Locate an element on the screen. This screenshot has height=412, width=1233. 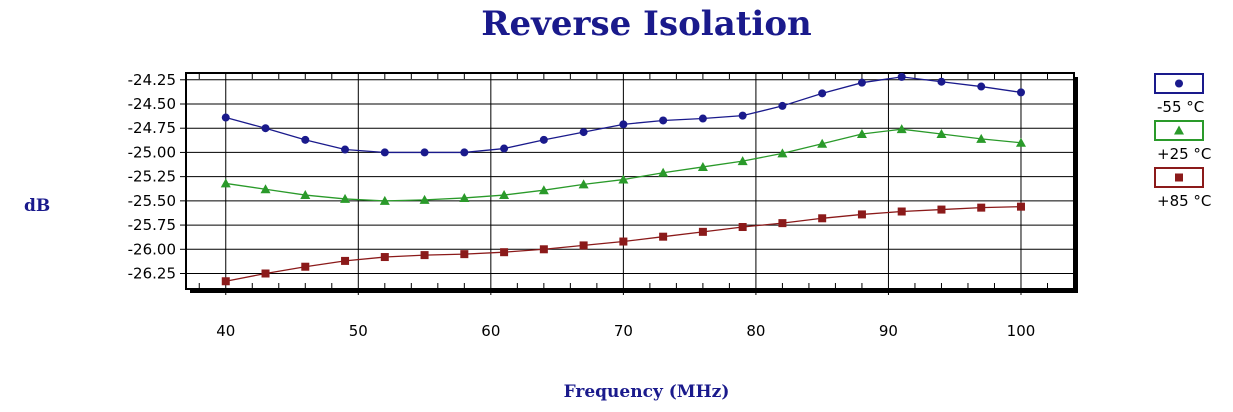
legend: -55 °C +25 °C +85 °C is located at coordinates (1182, 141).